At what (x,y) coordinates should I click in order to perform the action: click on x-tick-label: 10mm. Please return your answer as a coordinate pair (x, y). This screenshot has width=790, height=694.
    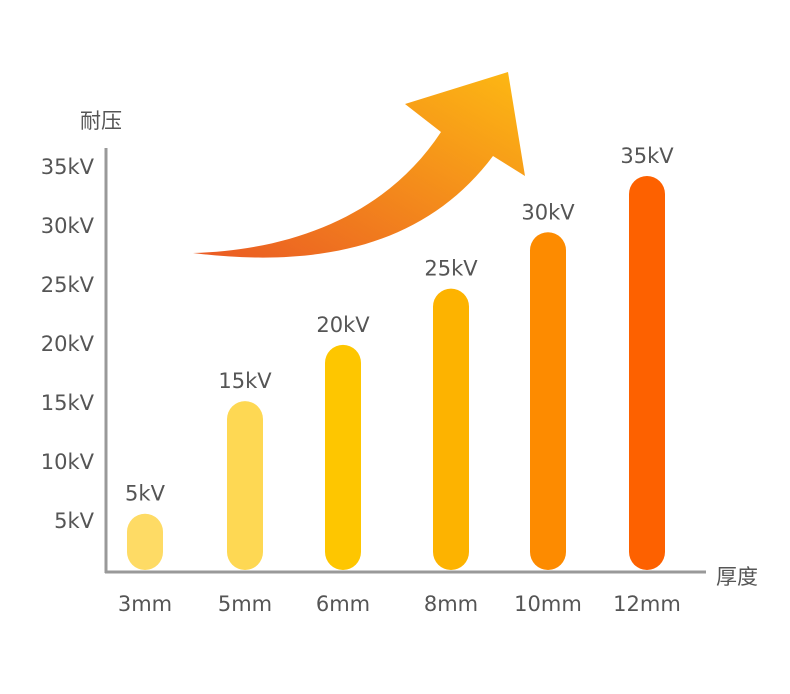
    Looking at the image, I should click on (548, 604).